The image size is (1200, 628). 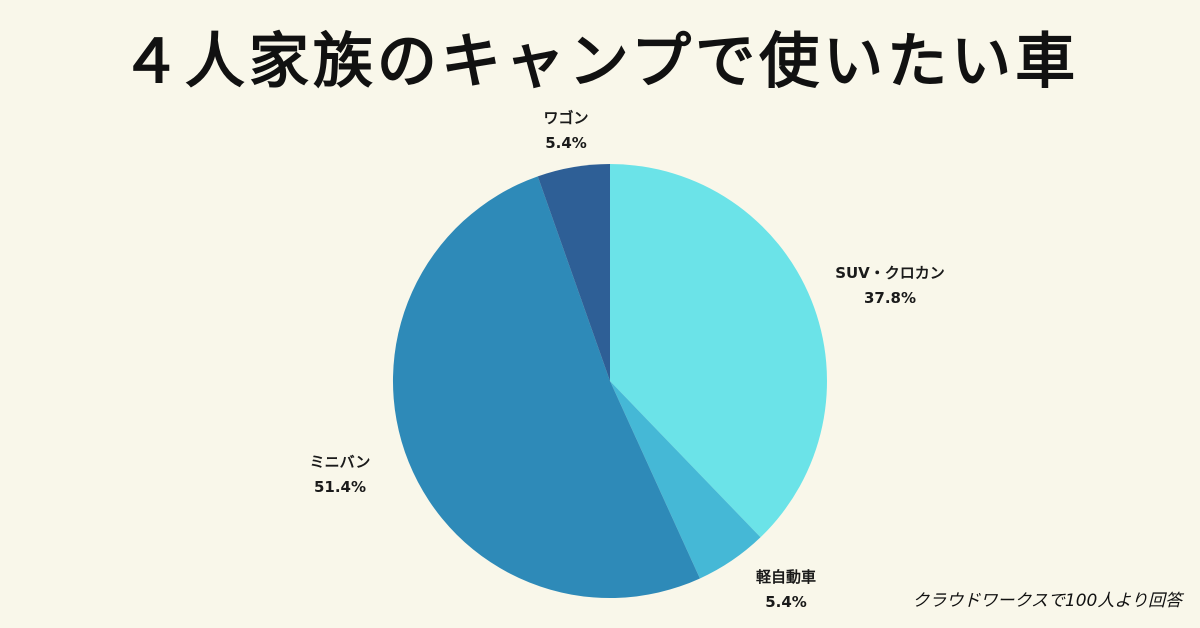 I want to click on slice-label: ワゴン, so click(x=565, y=118).